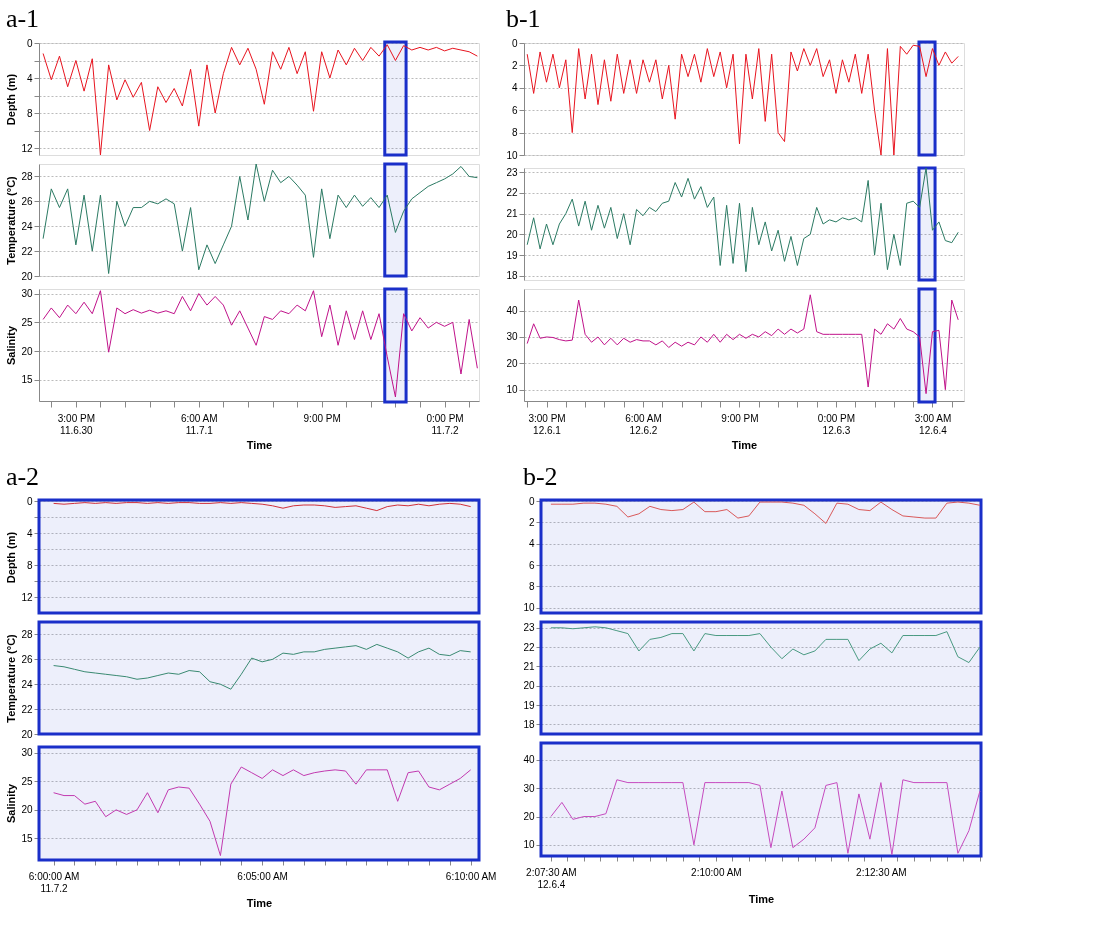 The height and width of the screenshot is (947, 1103). I want to click on x-tick-label: 0:00 PM 11.7.2, so click(445, 424).